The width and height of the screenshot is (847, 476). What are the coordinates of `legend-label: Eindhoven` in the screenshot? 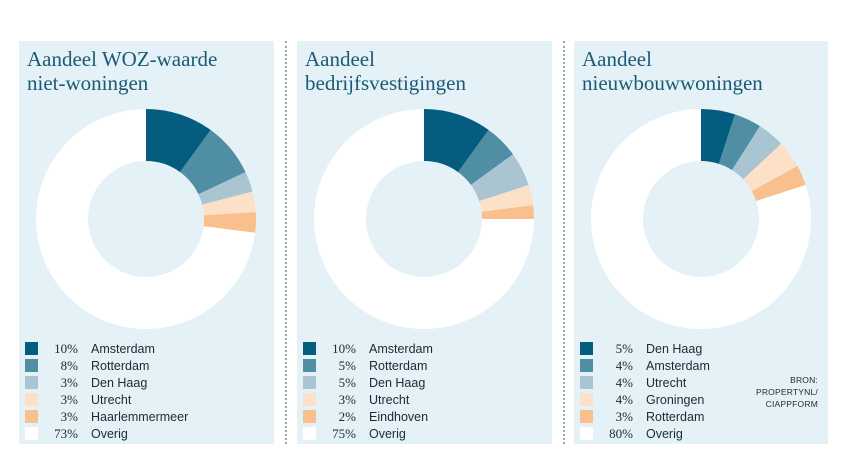 It's located at (399, 416).